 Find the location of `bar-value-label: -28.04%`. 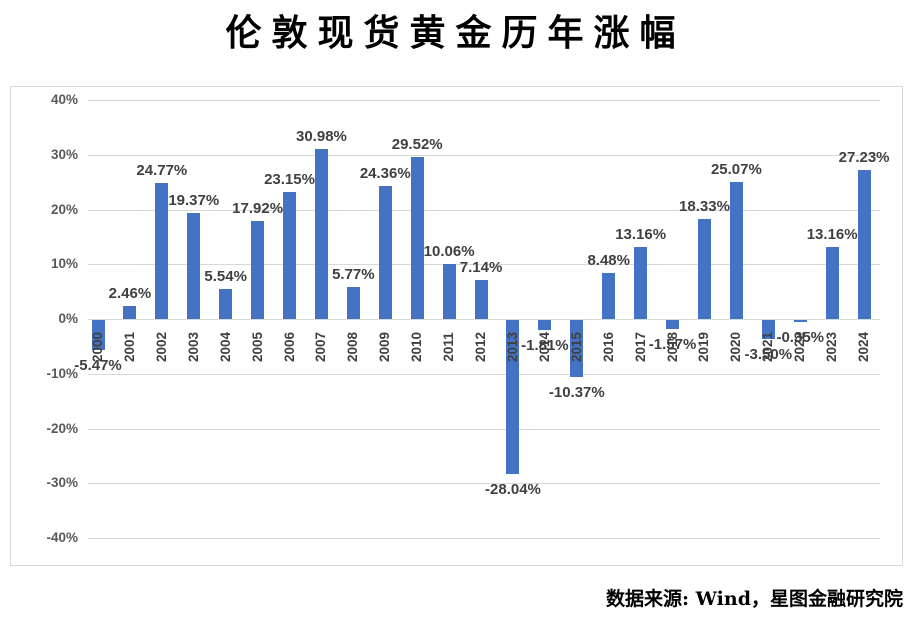

bar-value-label: -28.04% is located at coordinates (513, 489).